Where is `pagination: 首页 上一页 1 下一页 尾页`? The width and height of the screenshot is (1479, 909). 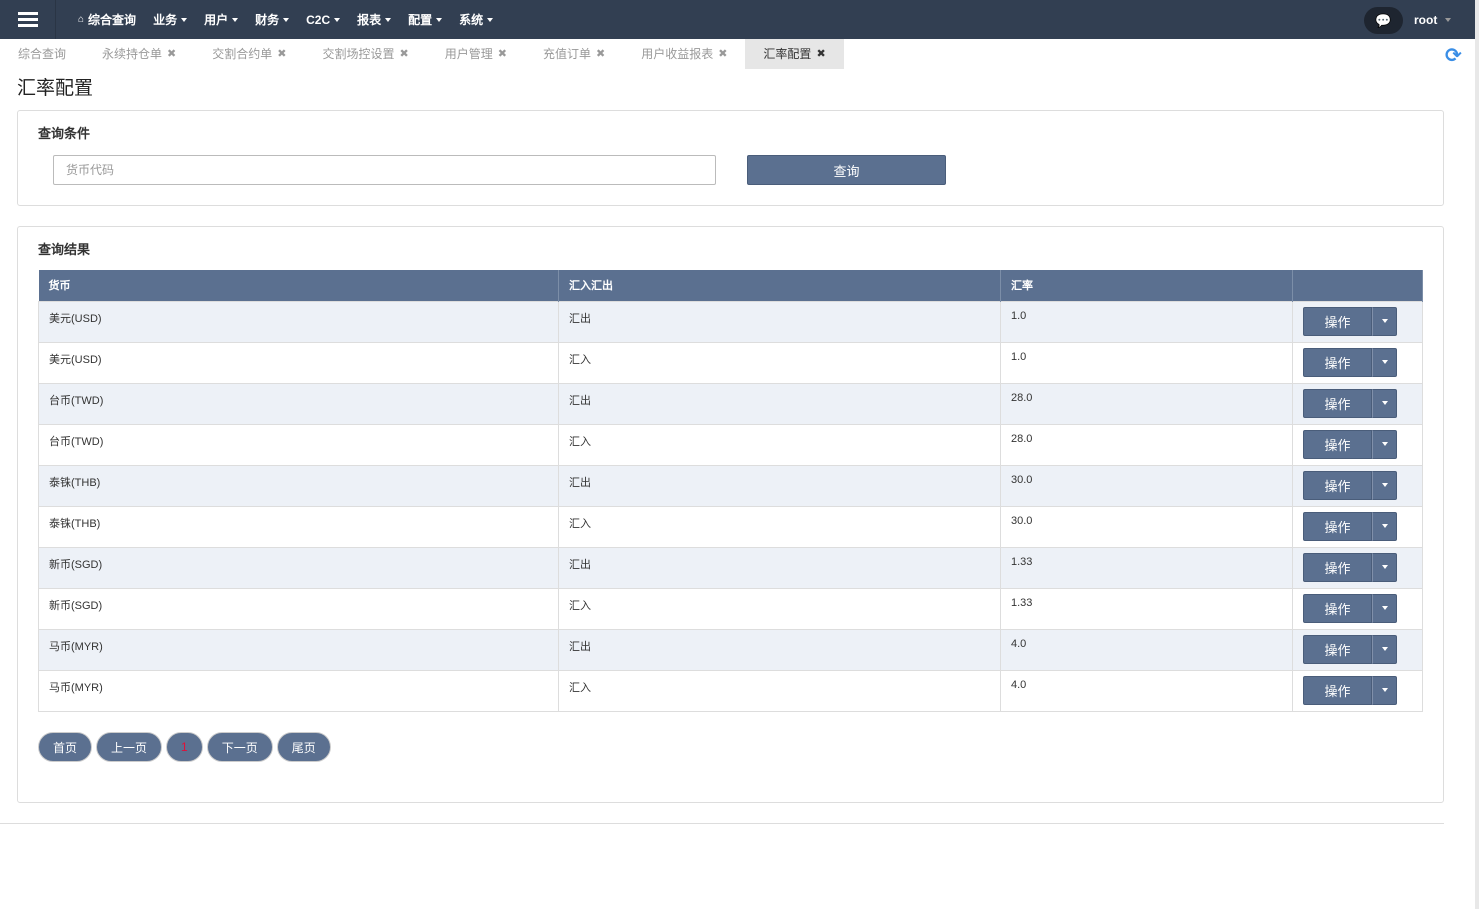 pagination: 首页 上一页 1 下一页 尾页 is located at coordinates (184, 747).